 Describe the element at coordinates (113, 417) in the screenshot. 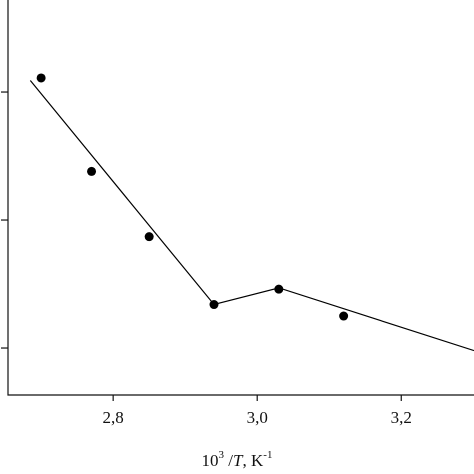

I see `x-tick-label: 2,8` at that location.